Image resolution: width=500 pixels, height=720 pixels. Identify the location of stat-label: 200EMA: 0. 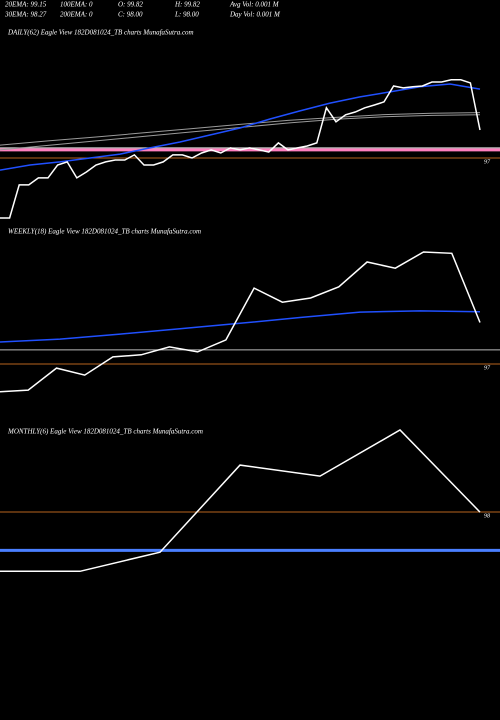
(76, 15).